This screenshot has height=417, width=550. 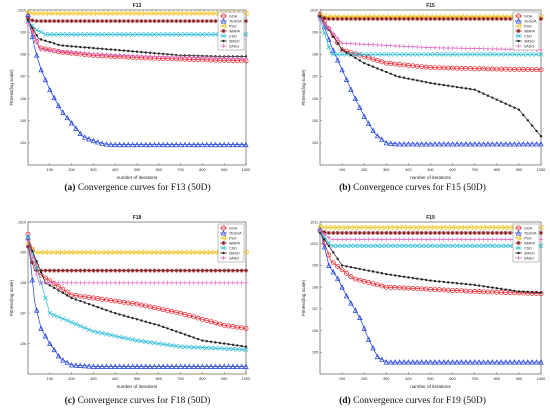 I want to click on chart-title: F15, so click(x=430, y=6).